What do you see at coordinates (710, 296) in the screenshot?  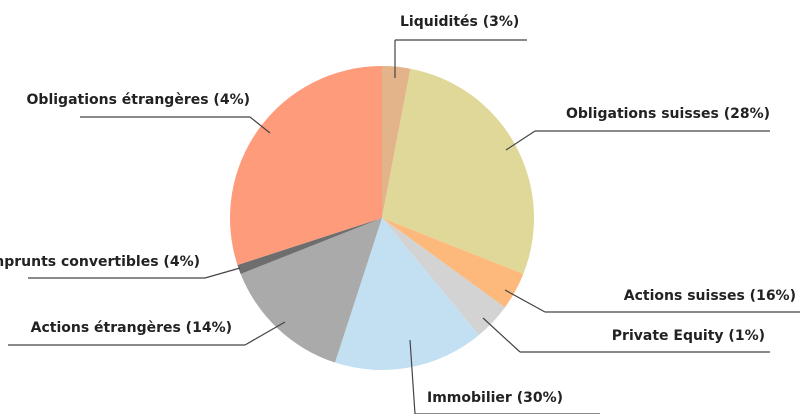 I see `slice-label: Actions suisses (16%)` at bounding box center [710, 296].